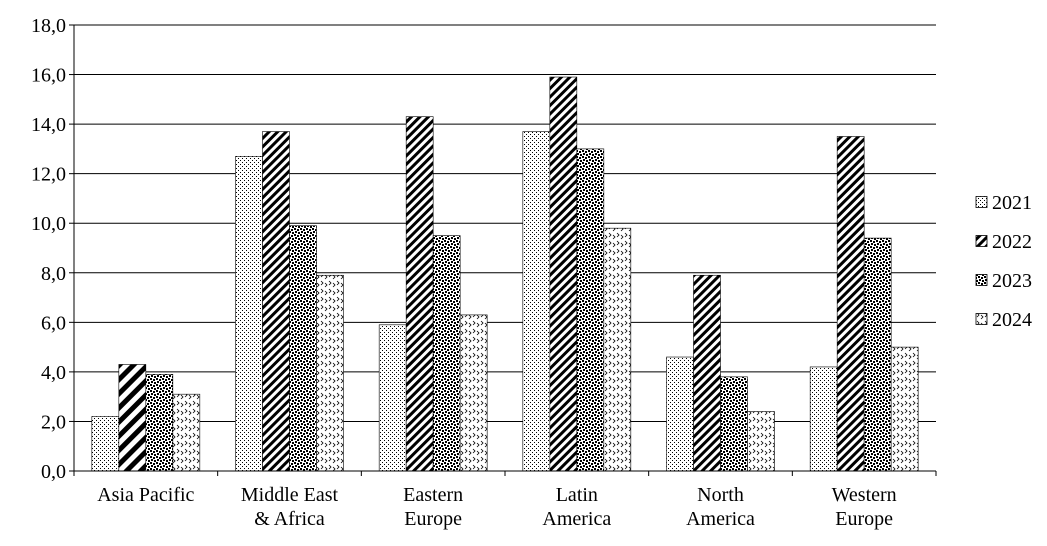 This screenshot has width=1047, height=546. I want to click on y-tick-label: 12,0, so click(48, 175).